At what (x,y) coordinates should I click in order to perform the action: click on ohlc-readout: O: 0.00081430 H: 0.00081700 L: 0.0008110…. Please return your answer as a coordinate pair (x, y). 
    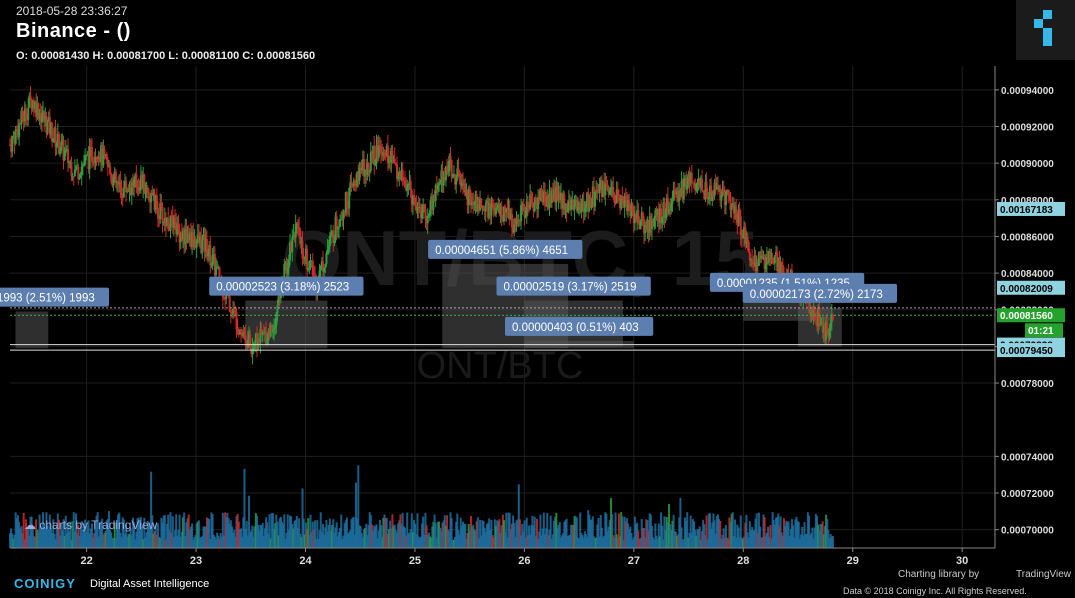
    Looking at the image, I should click on (166, 56).